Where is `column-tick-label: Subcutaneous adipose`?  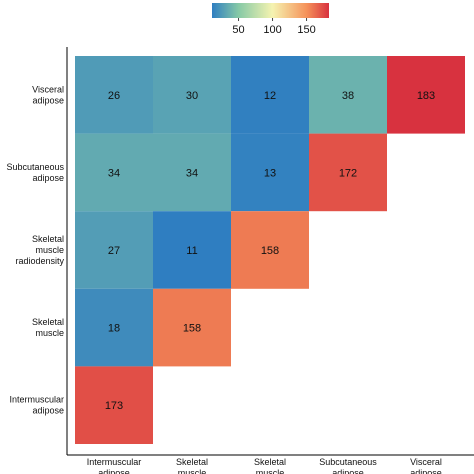
column-tick-label: Subcutaneous adipose is located at coordinates (348, 465).